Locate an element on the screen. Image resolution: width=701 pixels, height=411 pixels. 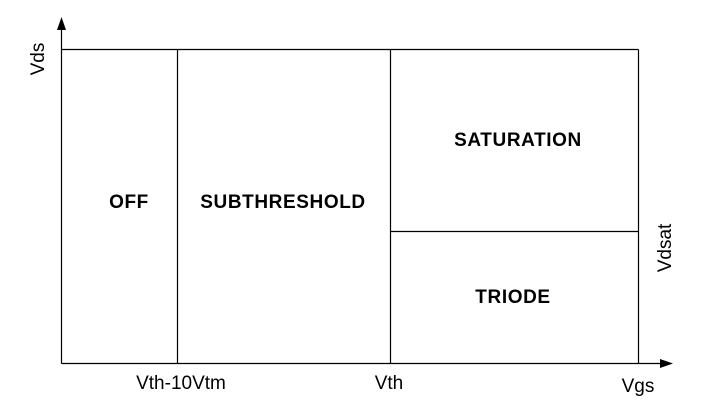
region-label-triode: TRIODE is located at coordinates (512, 297).